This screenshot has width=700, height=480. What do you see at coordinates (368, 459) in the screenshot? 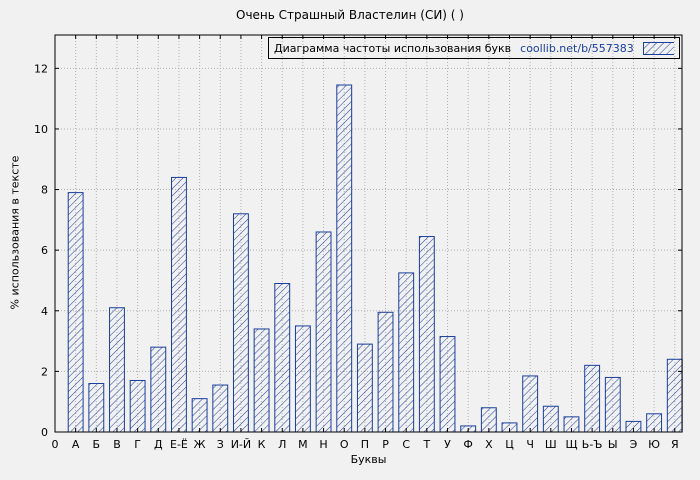
I see `x-axis-label: Буквы` at bounding box center [368, 459].